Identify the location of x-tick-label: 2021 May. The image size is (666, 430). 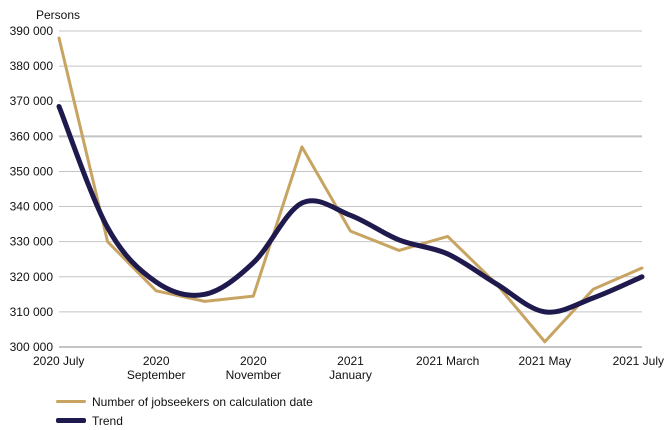
(544, 361).